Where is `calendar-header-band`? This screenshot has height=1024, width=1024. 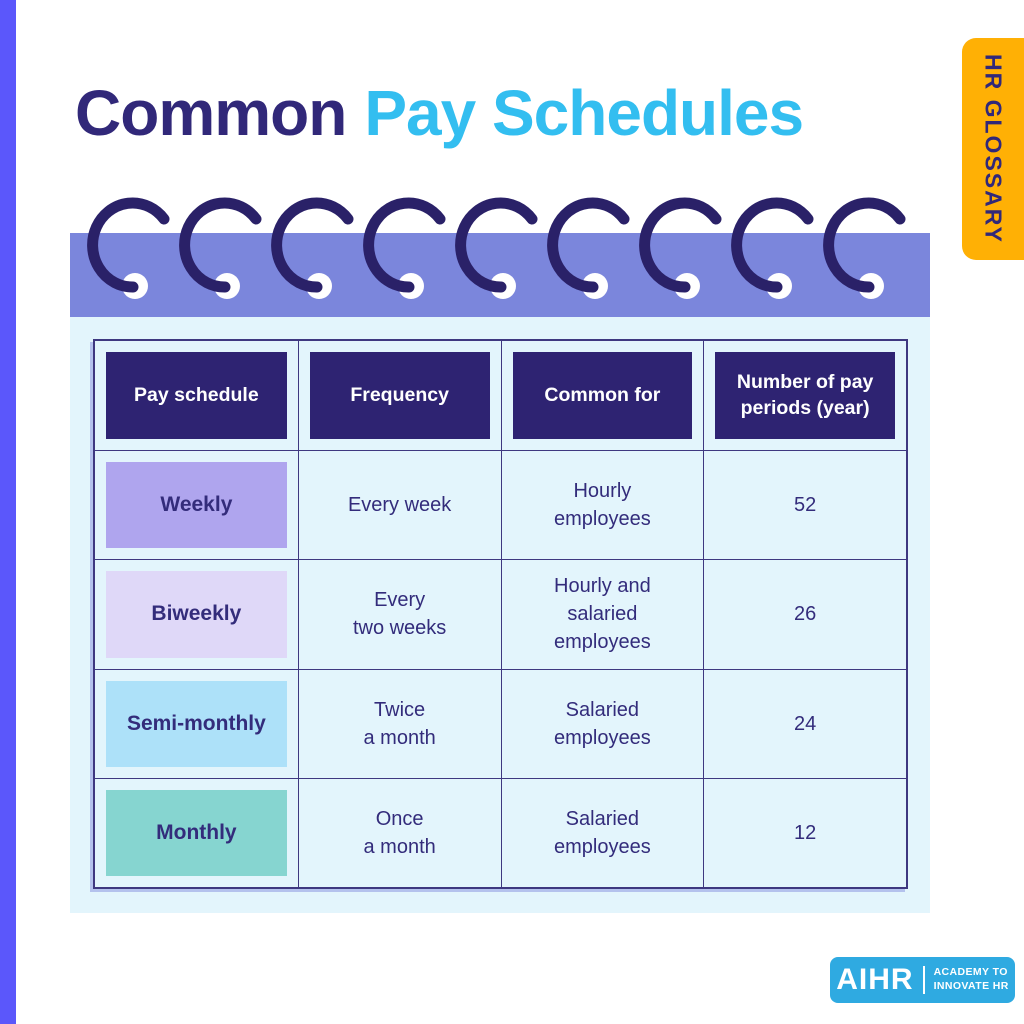 calendar-header-band is located at coordinates (500, 275).